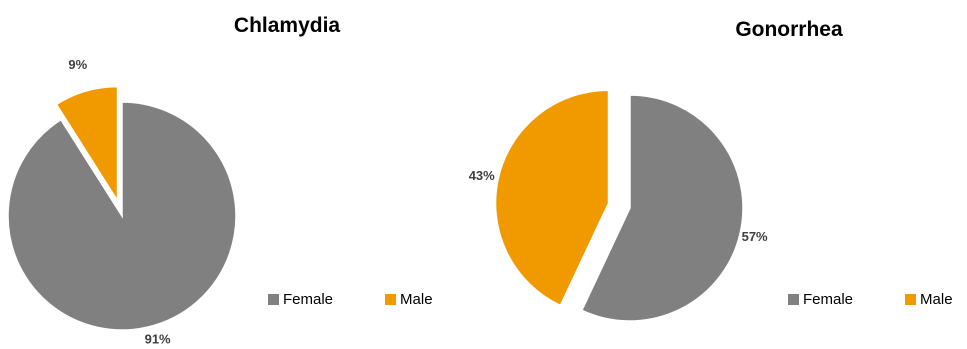 This screenshot has width=967, height=349. Describe the element at coordinates (789, 29) in the screenshot. I see `chart-title: Gonorrhea` at that location.